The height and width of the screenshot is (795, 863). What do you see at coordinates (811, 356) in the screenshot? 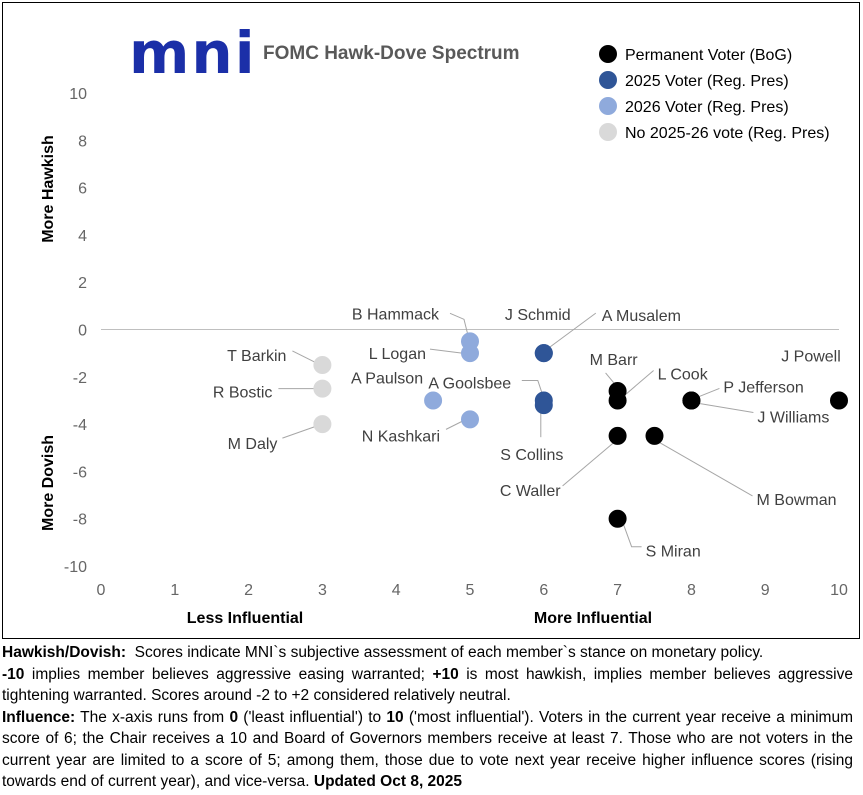
I see `label-j-powell: J Powell` at bounding box center [811, 356].